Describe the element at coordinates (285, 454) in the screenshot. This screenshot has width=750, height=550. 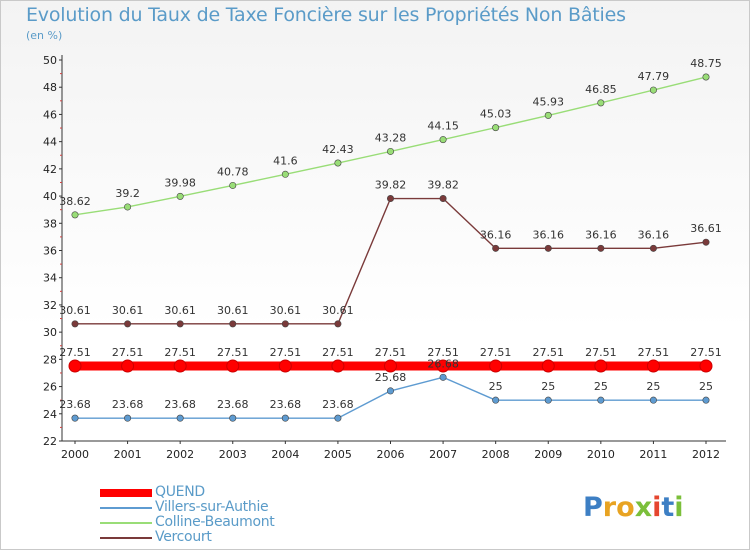
I see `x-tick-label: 2004` at that location.